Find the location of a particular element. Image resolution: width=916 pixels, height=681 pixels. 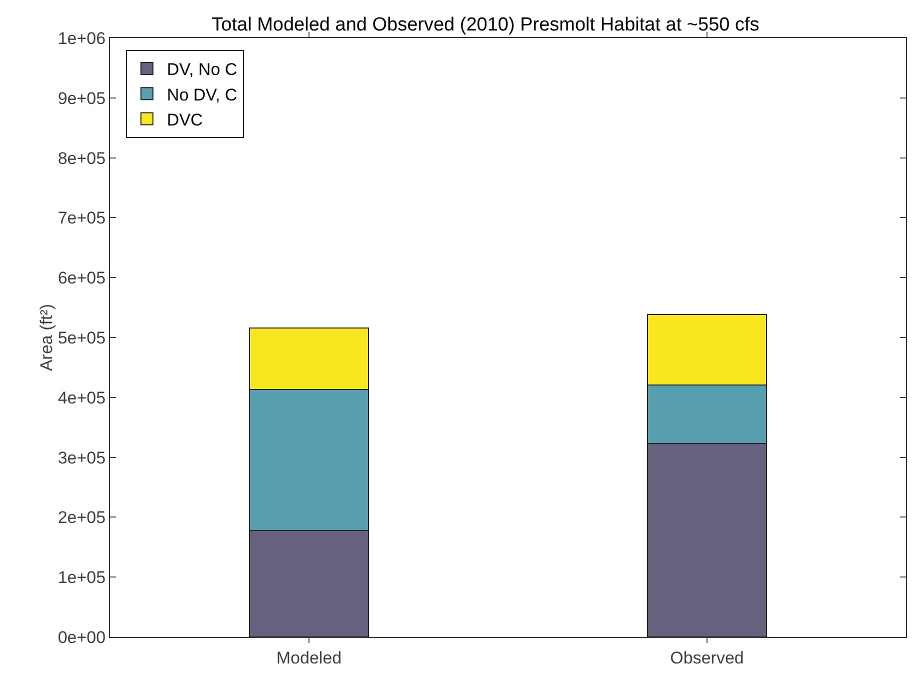

y-tick-label: 0e+00 is located at coordinates (82, 637).